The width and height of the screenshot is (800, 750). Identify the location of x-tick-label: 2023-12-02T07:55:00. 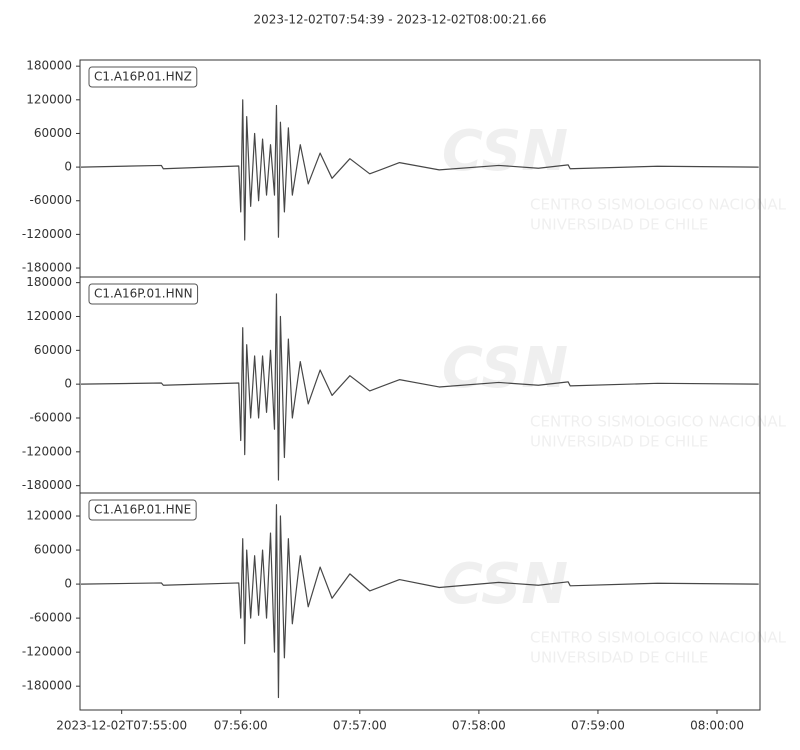
(121, 726).